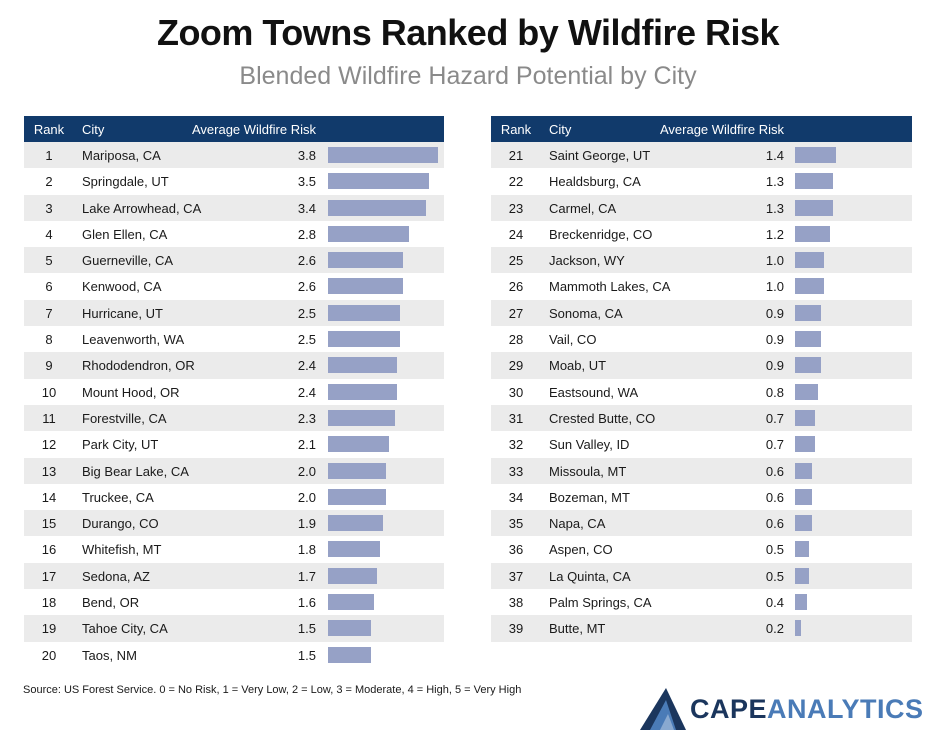 The width and height of the screenshot is (936, 744). What do you see at coordinates (125, 629) in the screenshot?
I see `city-cell: Tahoe City, CA` at bounding box center [125, 629].